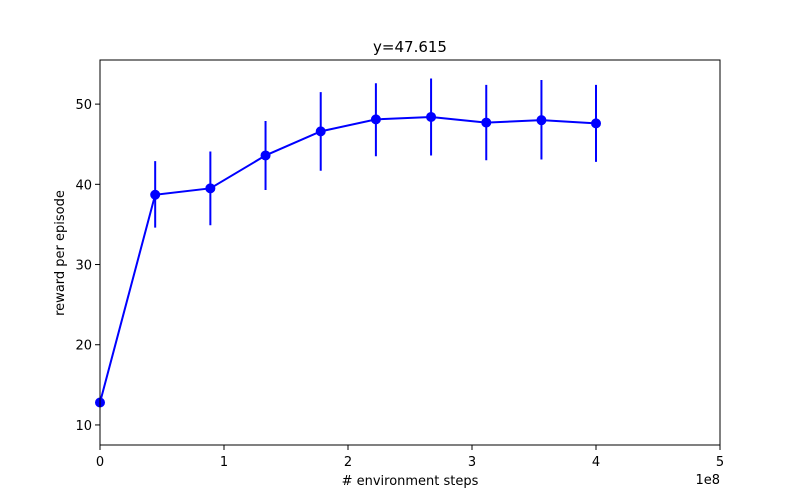 The height and width of the screenshot is (504, 800). What do you see at coordinates (596, 462) in the screenshot?
I see `x-tick-label: 4` at bounding box center [596, 462].